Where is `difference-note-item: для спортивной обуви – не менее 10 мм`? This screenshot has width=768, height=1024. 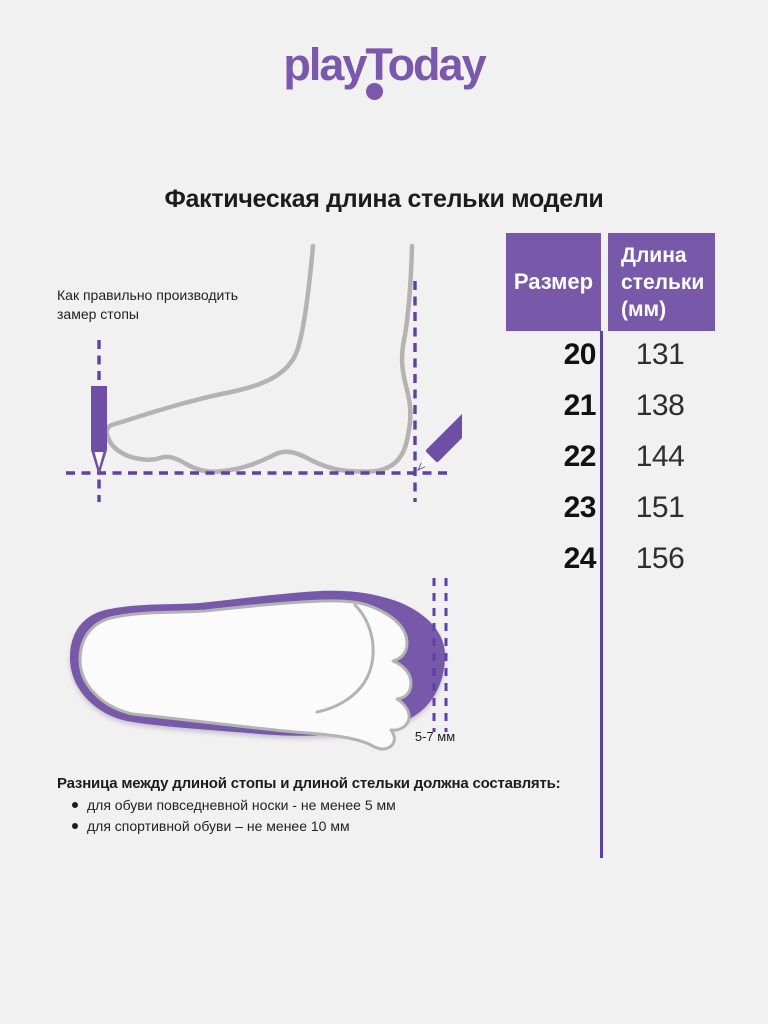
difference-note-item: для спортивной обуви – не менее 10 мм is located at coordinates (316, 826).